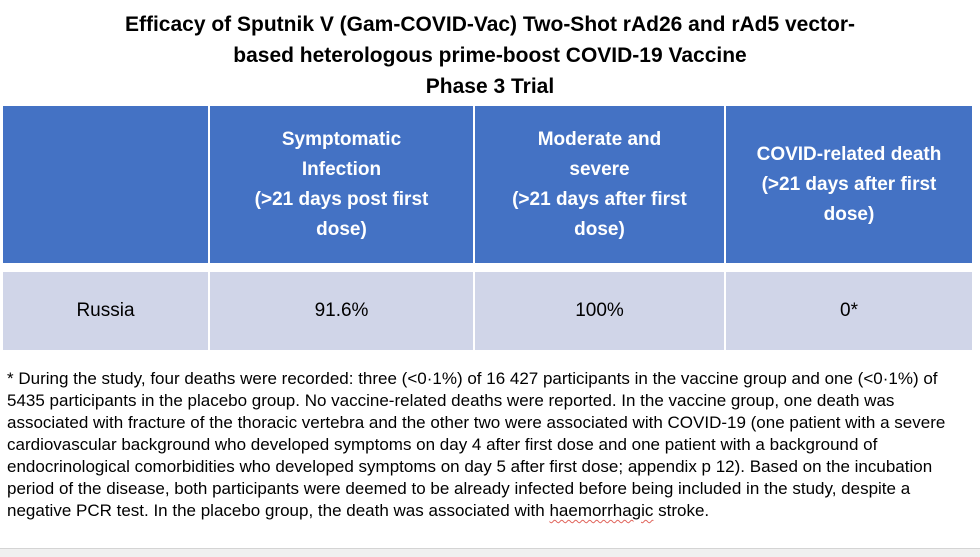 The image size is (980, 557). Describe the element at coordinates (105, 311) in the screenshot. I see `table-cell-country: Russia` at that location.